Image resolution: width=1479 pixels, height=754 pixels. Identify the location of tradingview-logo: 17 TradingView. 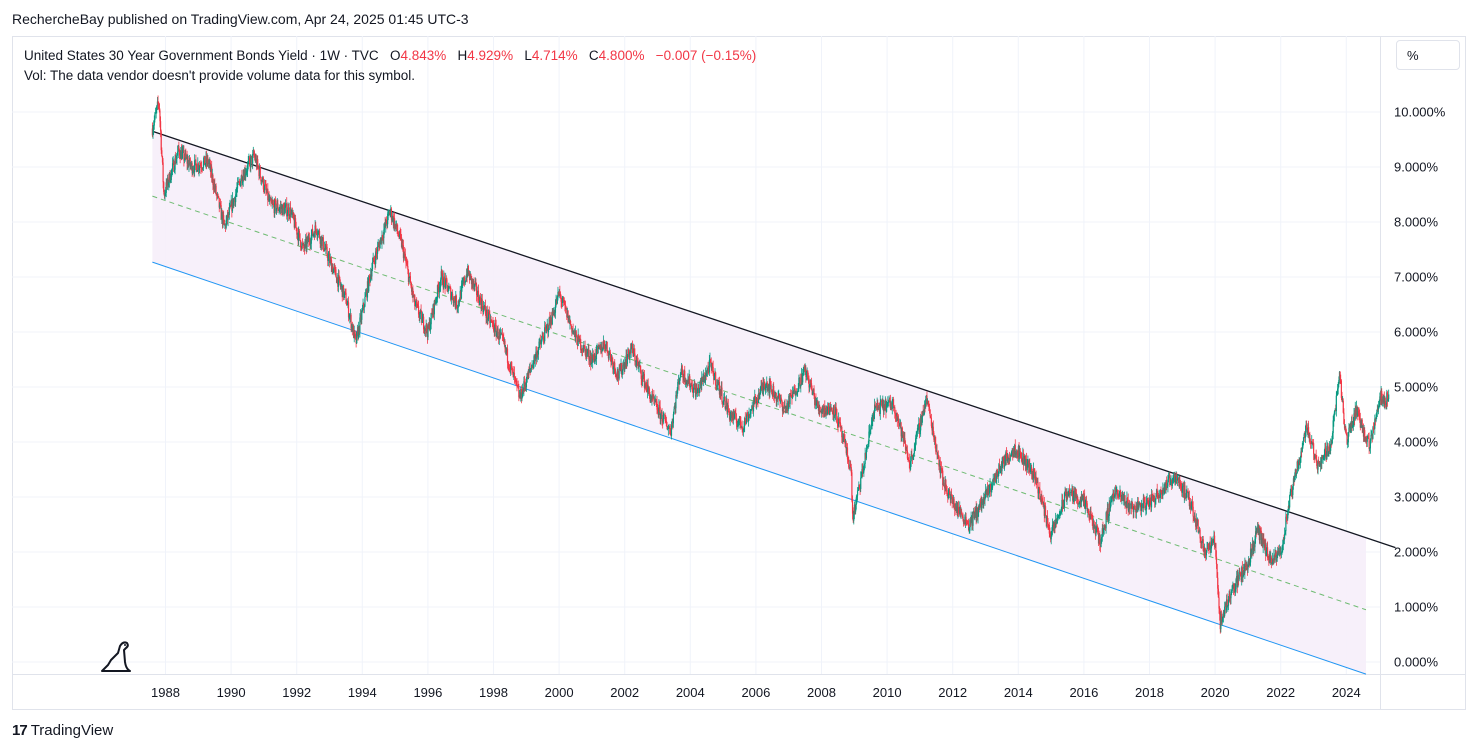
(62, 730).